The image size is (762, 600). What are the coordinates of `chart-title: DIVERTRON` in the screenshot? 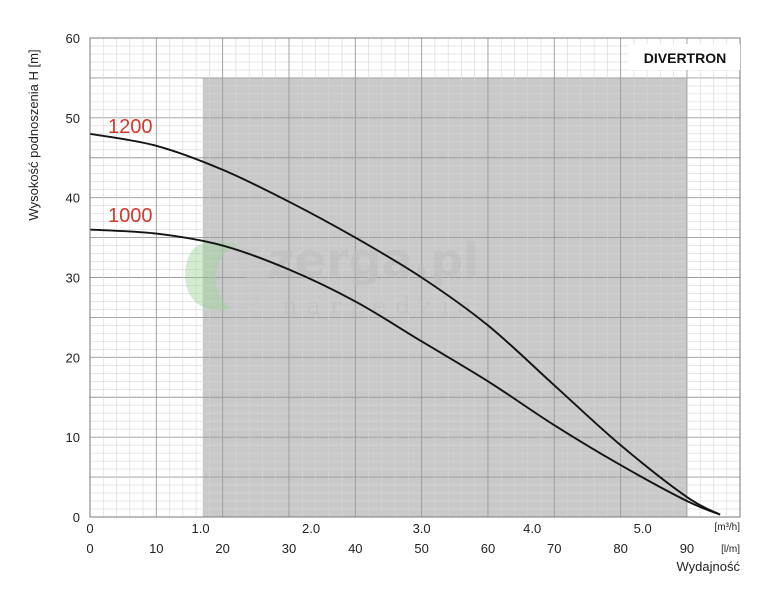 It's located at (685, 58).